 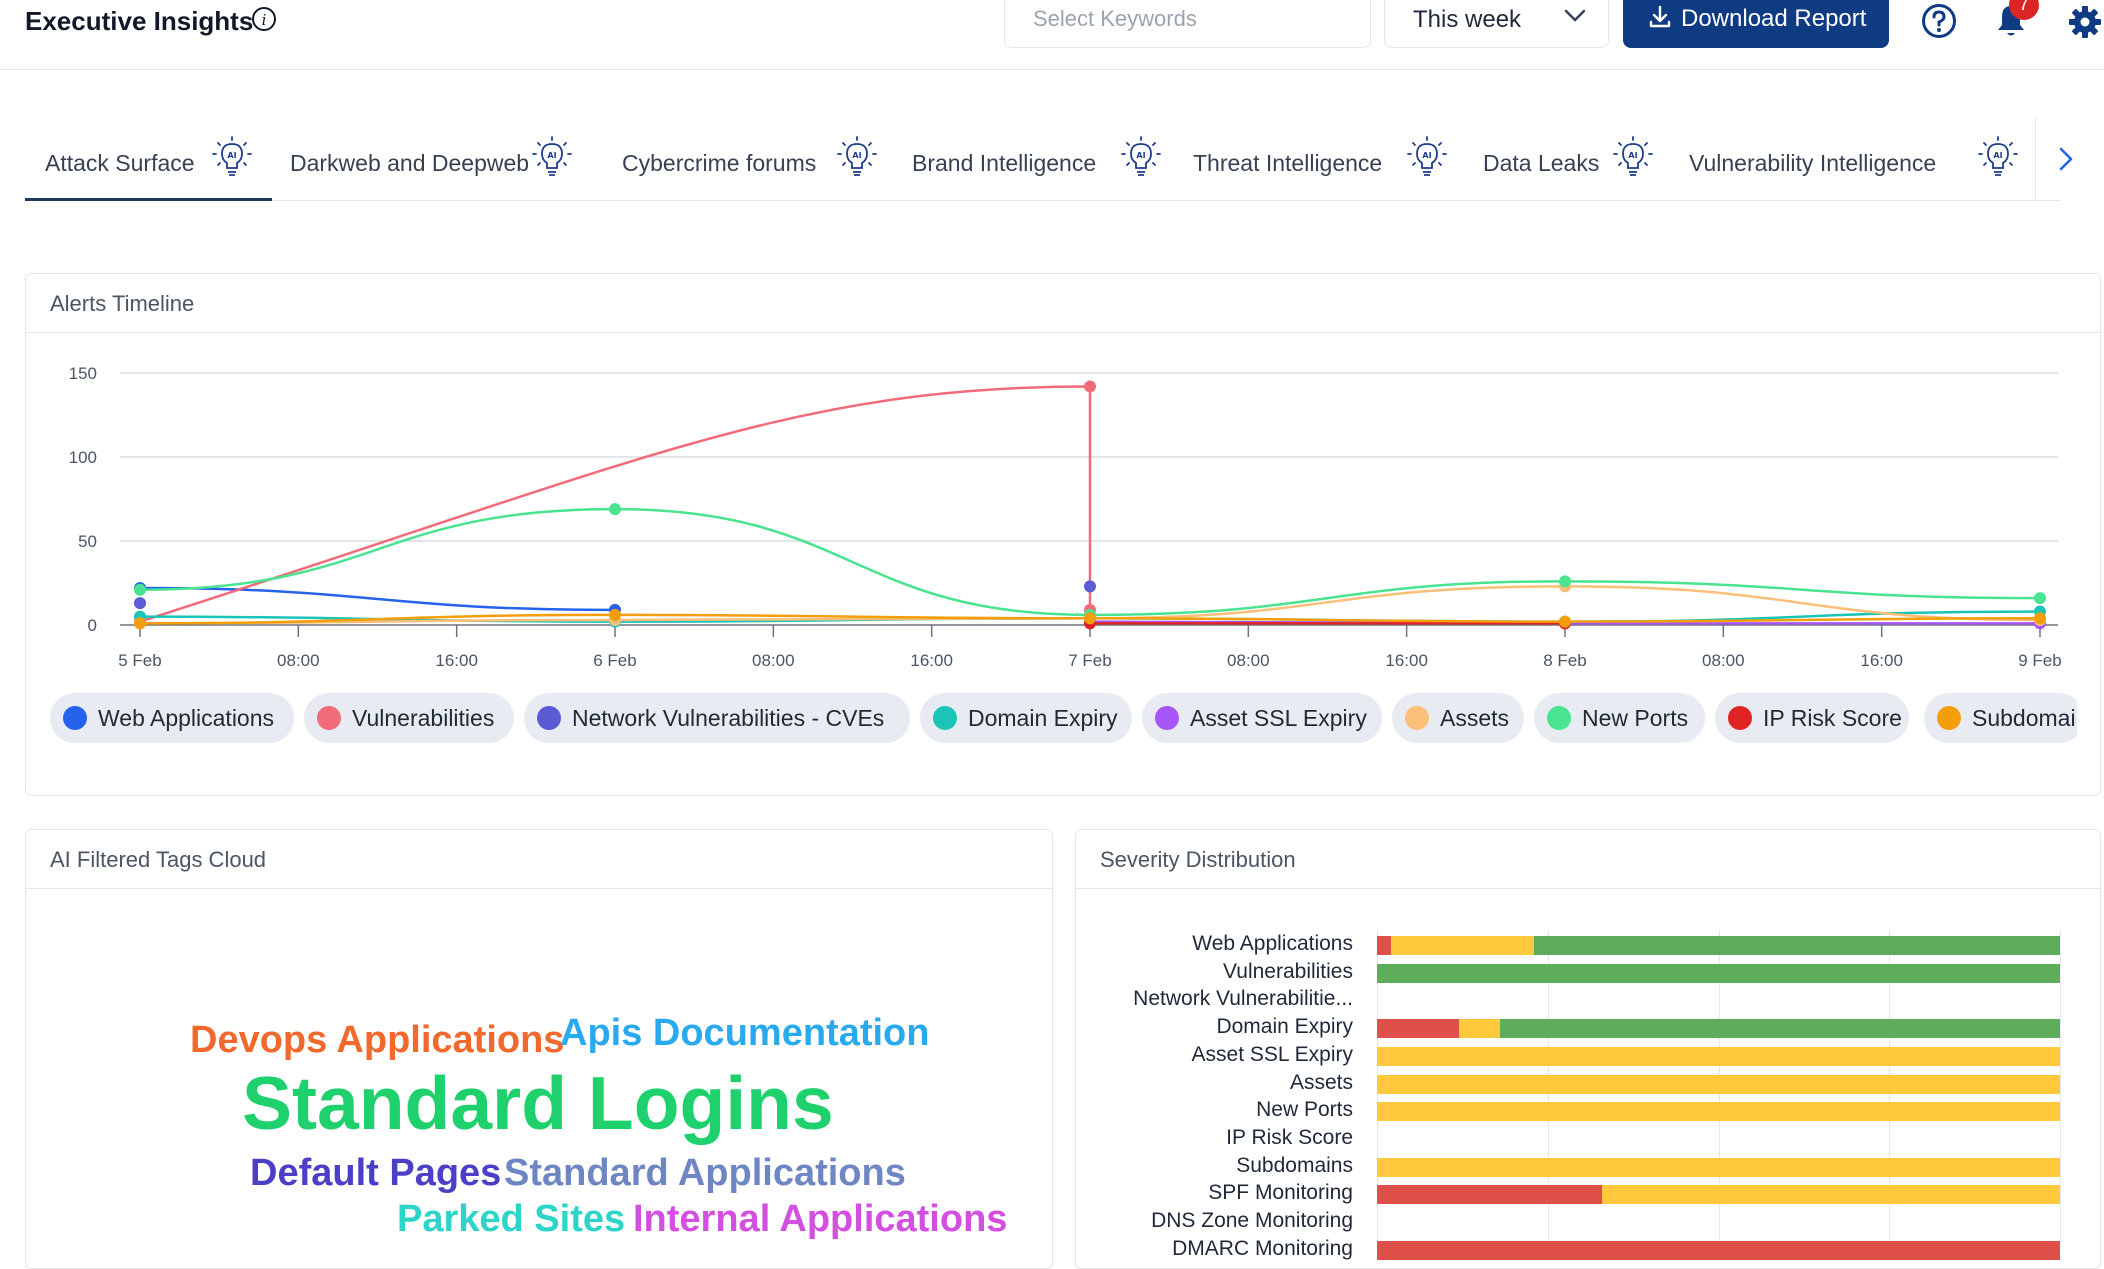 What do you see at coordinates (1812, 718) in the screenshot?
I see `legend-item: IP Risk Score` at bounding box center [1812, 718].